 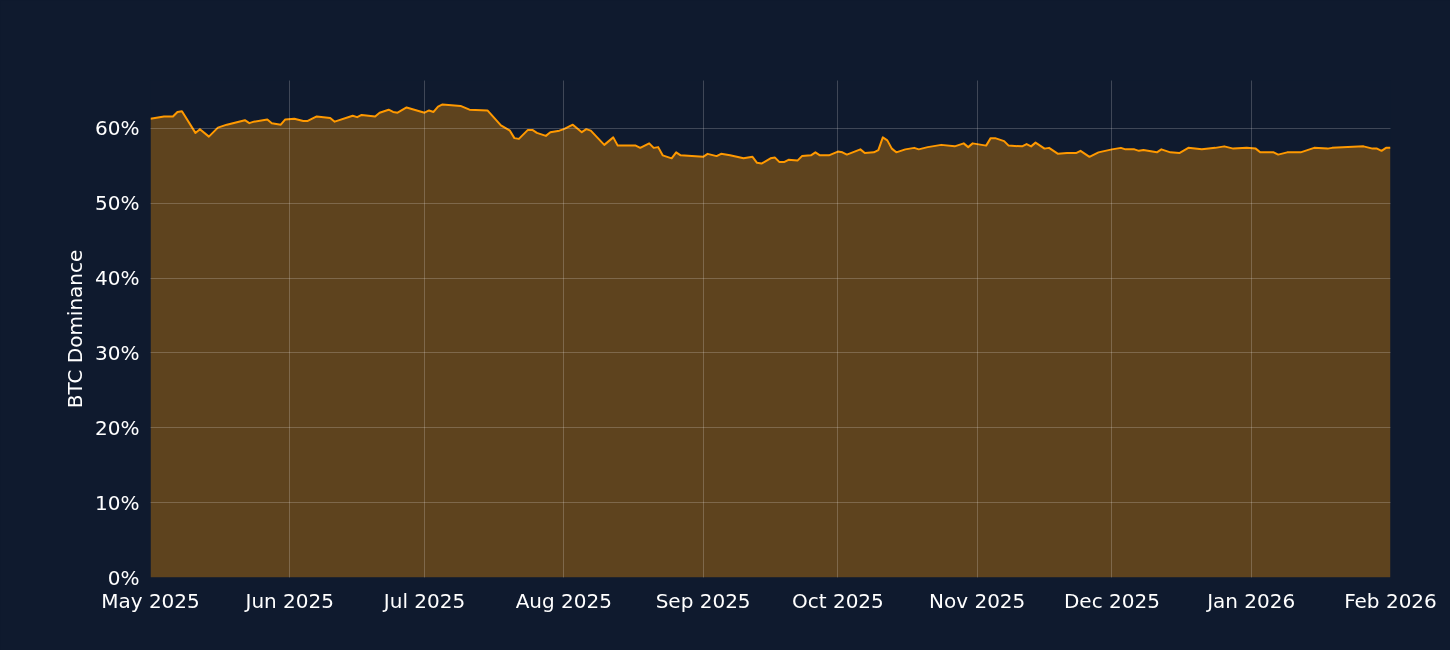 What do you see at coordinates (117, 502) in the screenshot?
I see `y-tick-label: 10%` at bounding box center [117, 502].